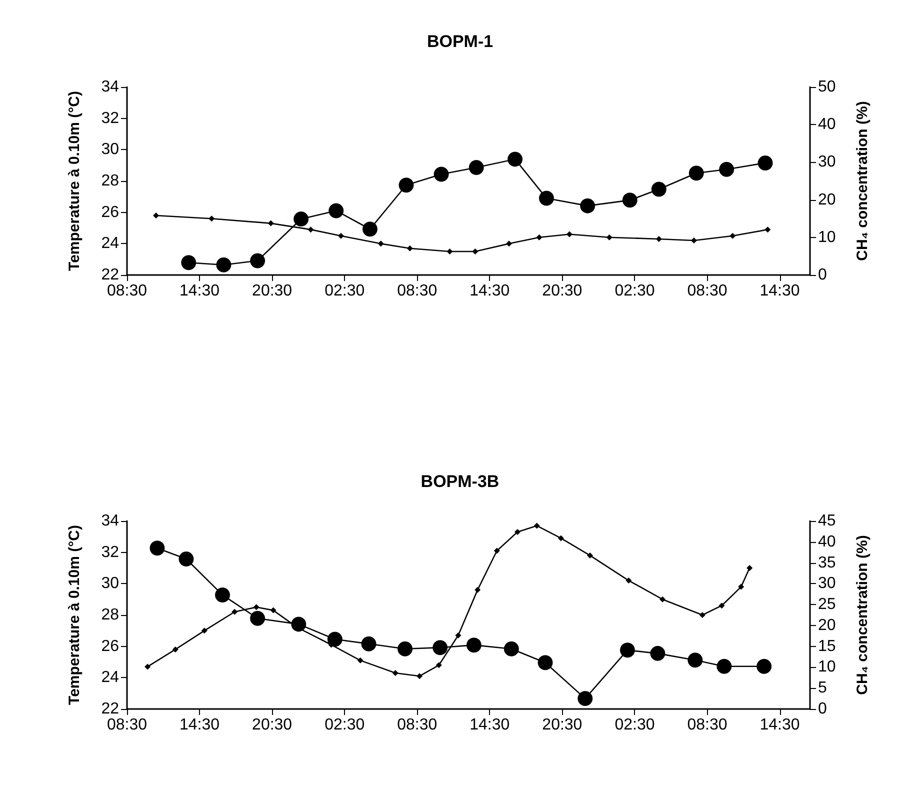  What do you see at coordinates (827, 563) in the screenshot?
I see `y2-tick-label: 35` at bounding box center [827, 563].